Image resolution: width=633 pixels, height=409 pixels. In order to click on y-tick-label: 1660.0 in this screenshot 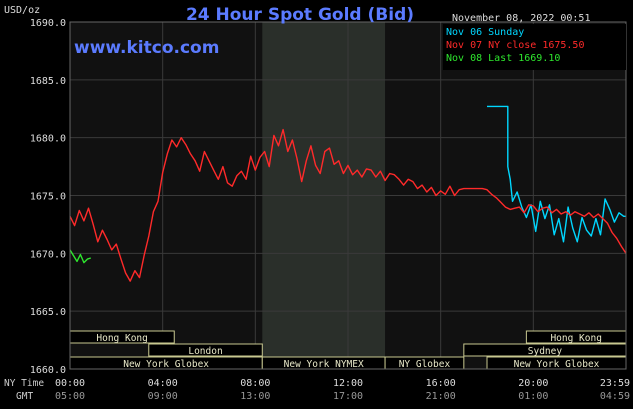, I will do `click(48, 370)`.